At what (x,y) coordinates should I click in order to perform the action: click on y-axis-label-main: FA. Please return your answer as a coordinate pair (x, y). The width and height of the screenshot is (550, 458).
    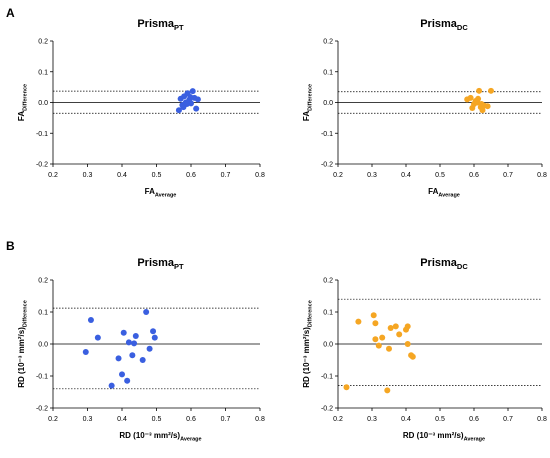
    Looking at the image, I should click on (21, 116).